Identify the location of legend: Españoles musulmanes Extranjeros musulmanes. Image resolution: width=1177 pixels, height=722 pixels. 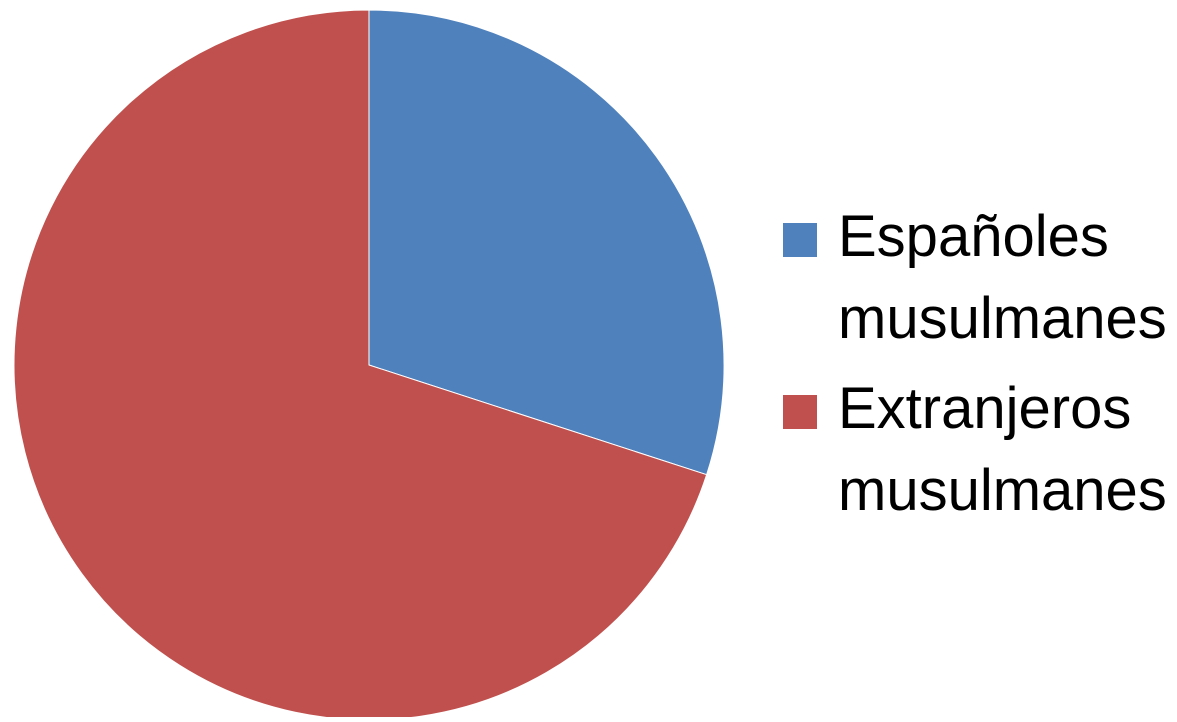
(975, 363).